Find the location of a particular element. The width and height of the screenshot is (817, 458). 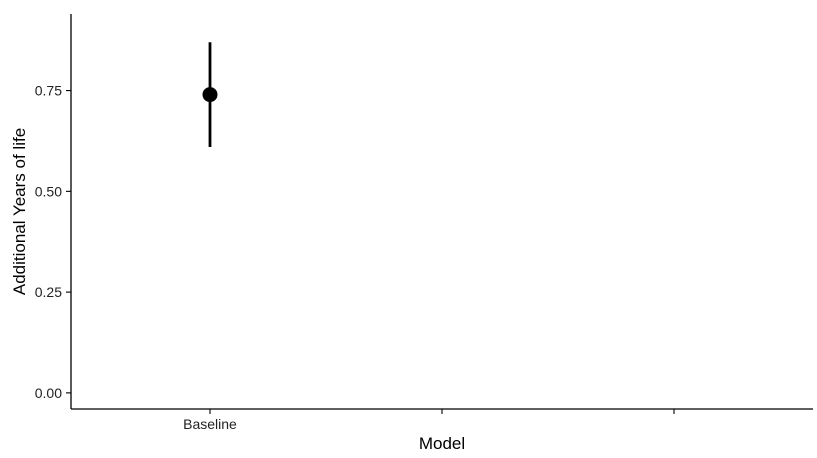

x-axis-title: Model is located at coordinates (442, 443).